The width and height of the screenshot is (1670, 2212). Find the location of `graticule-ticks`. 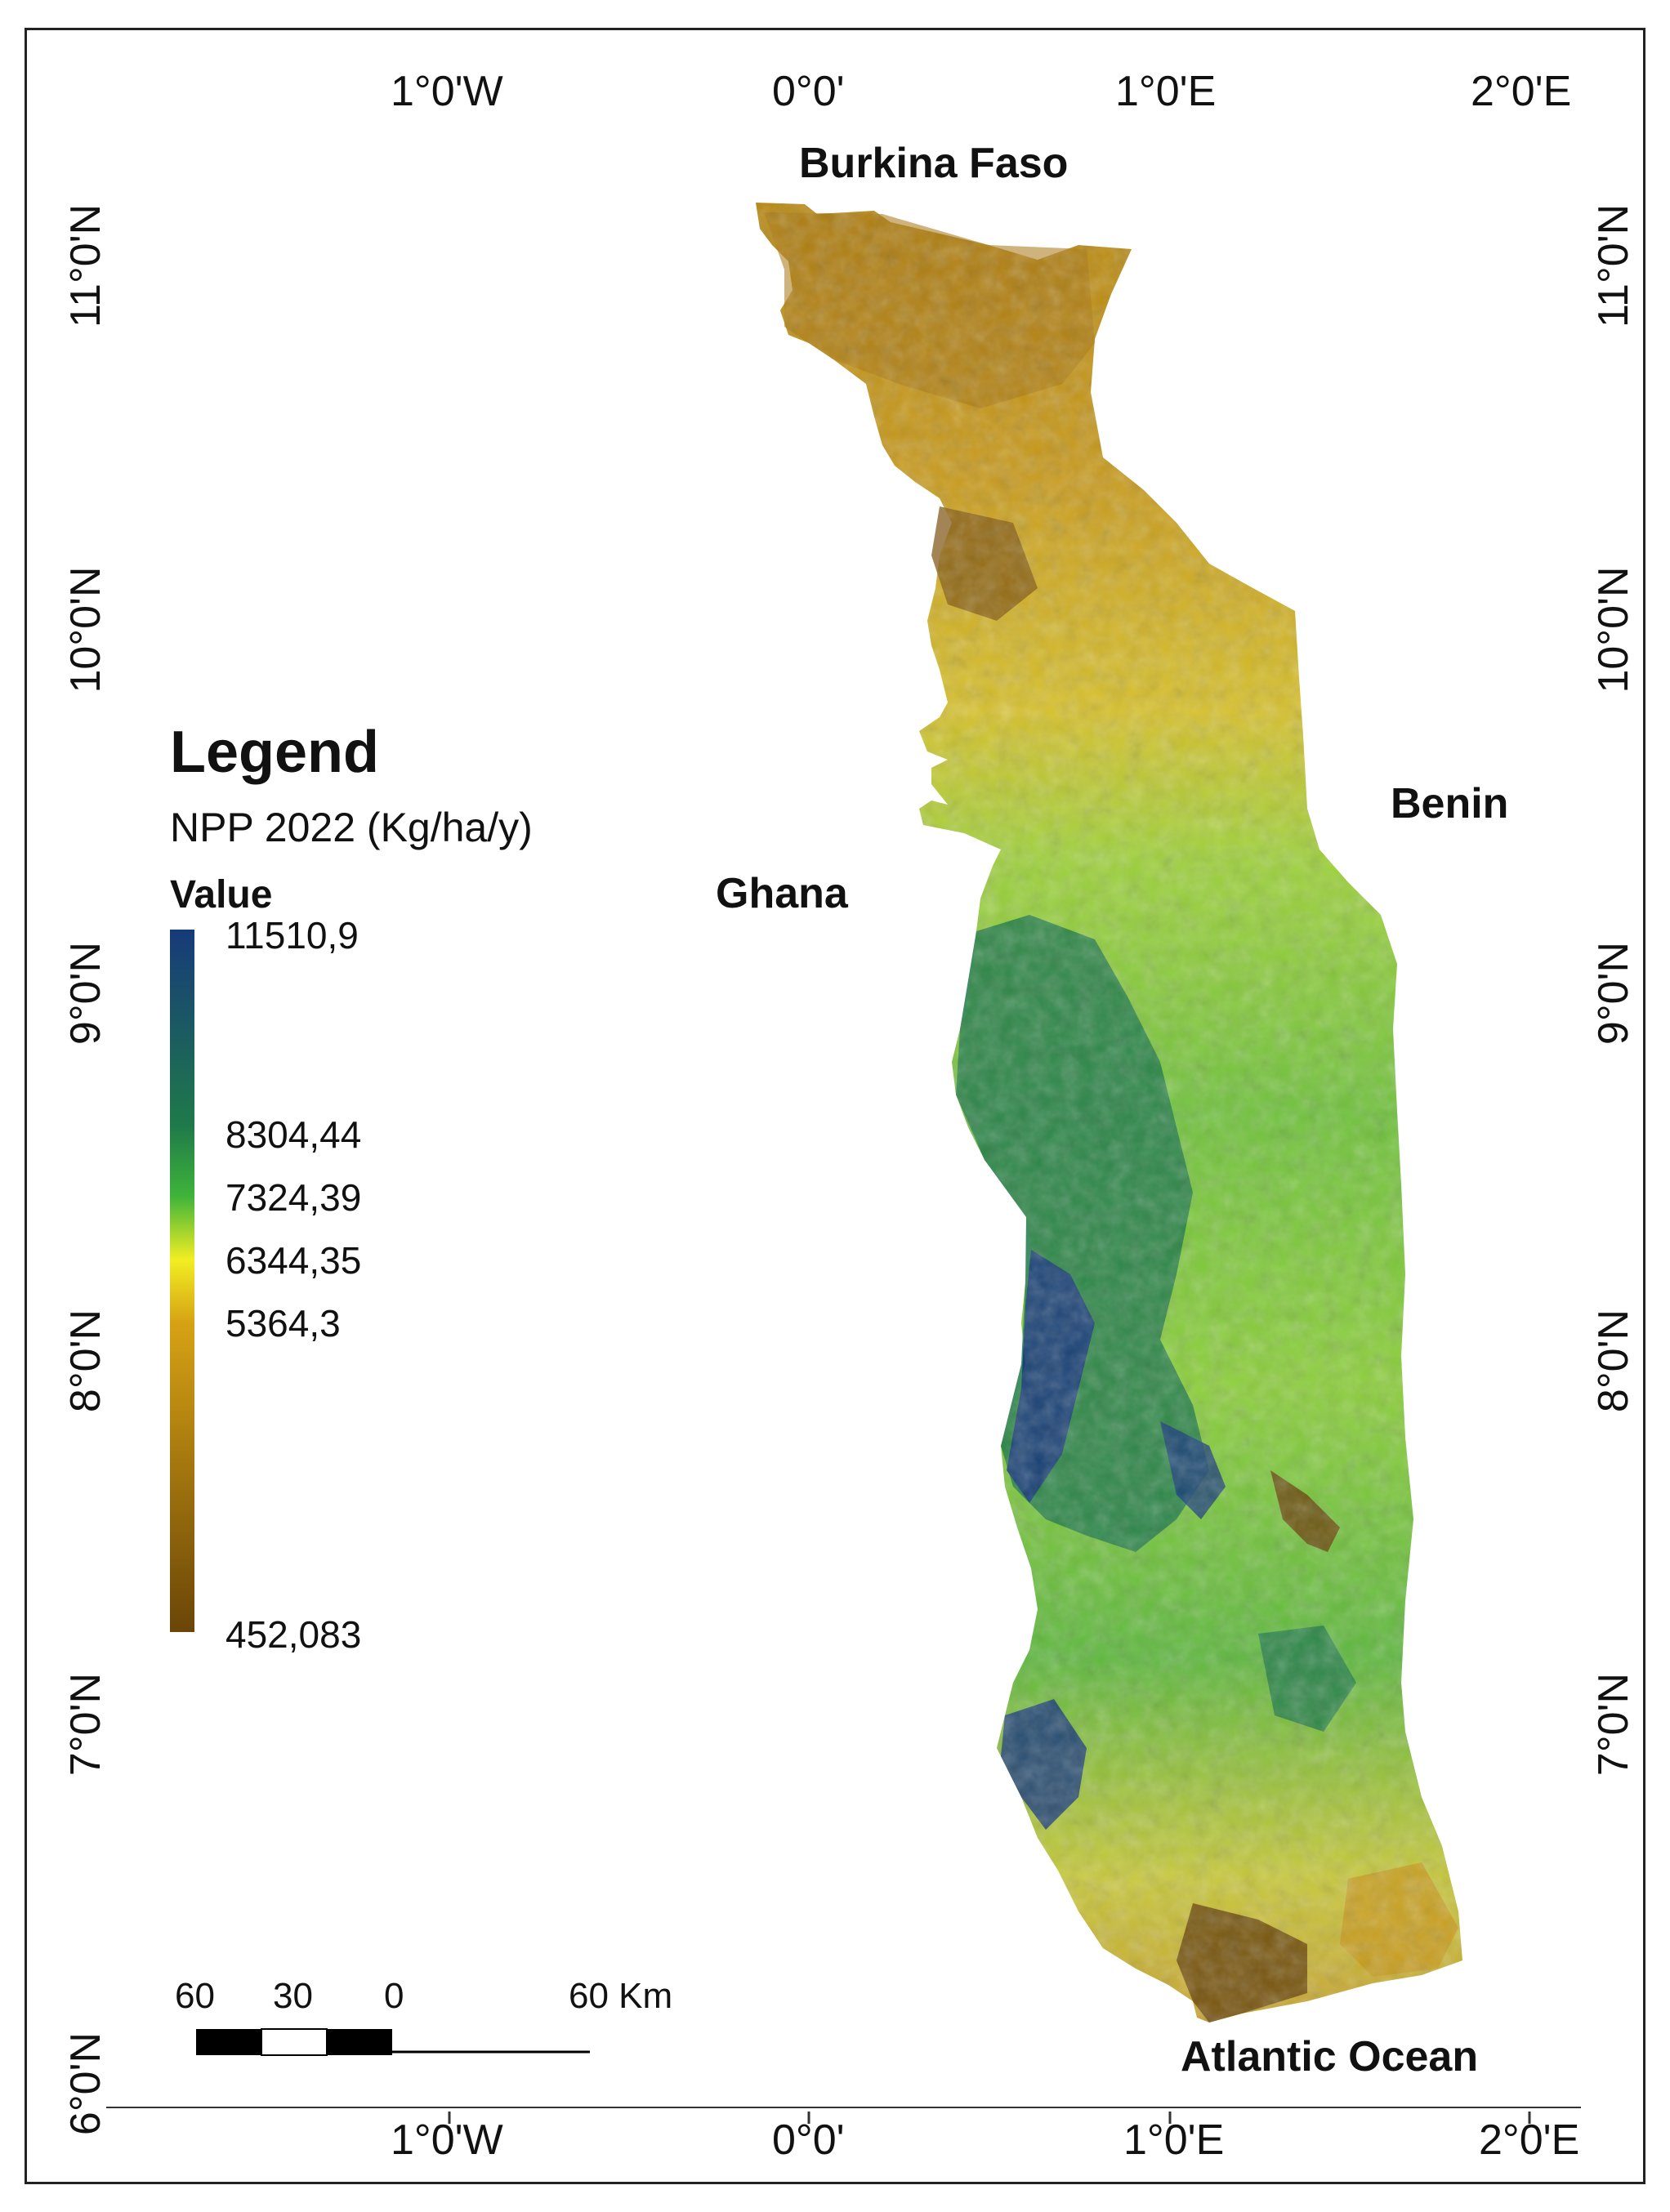

graticule-ticks is located at coordinates (843, 2115).